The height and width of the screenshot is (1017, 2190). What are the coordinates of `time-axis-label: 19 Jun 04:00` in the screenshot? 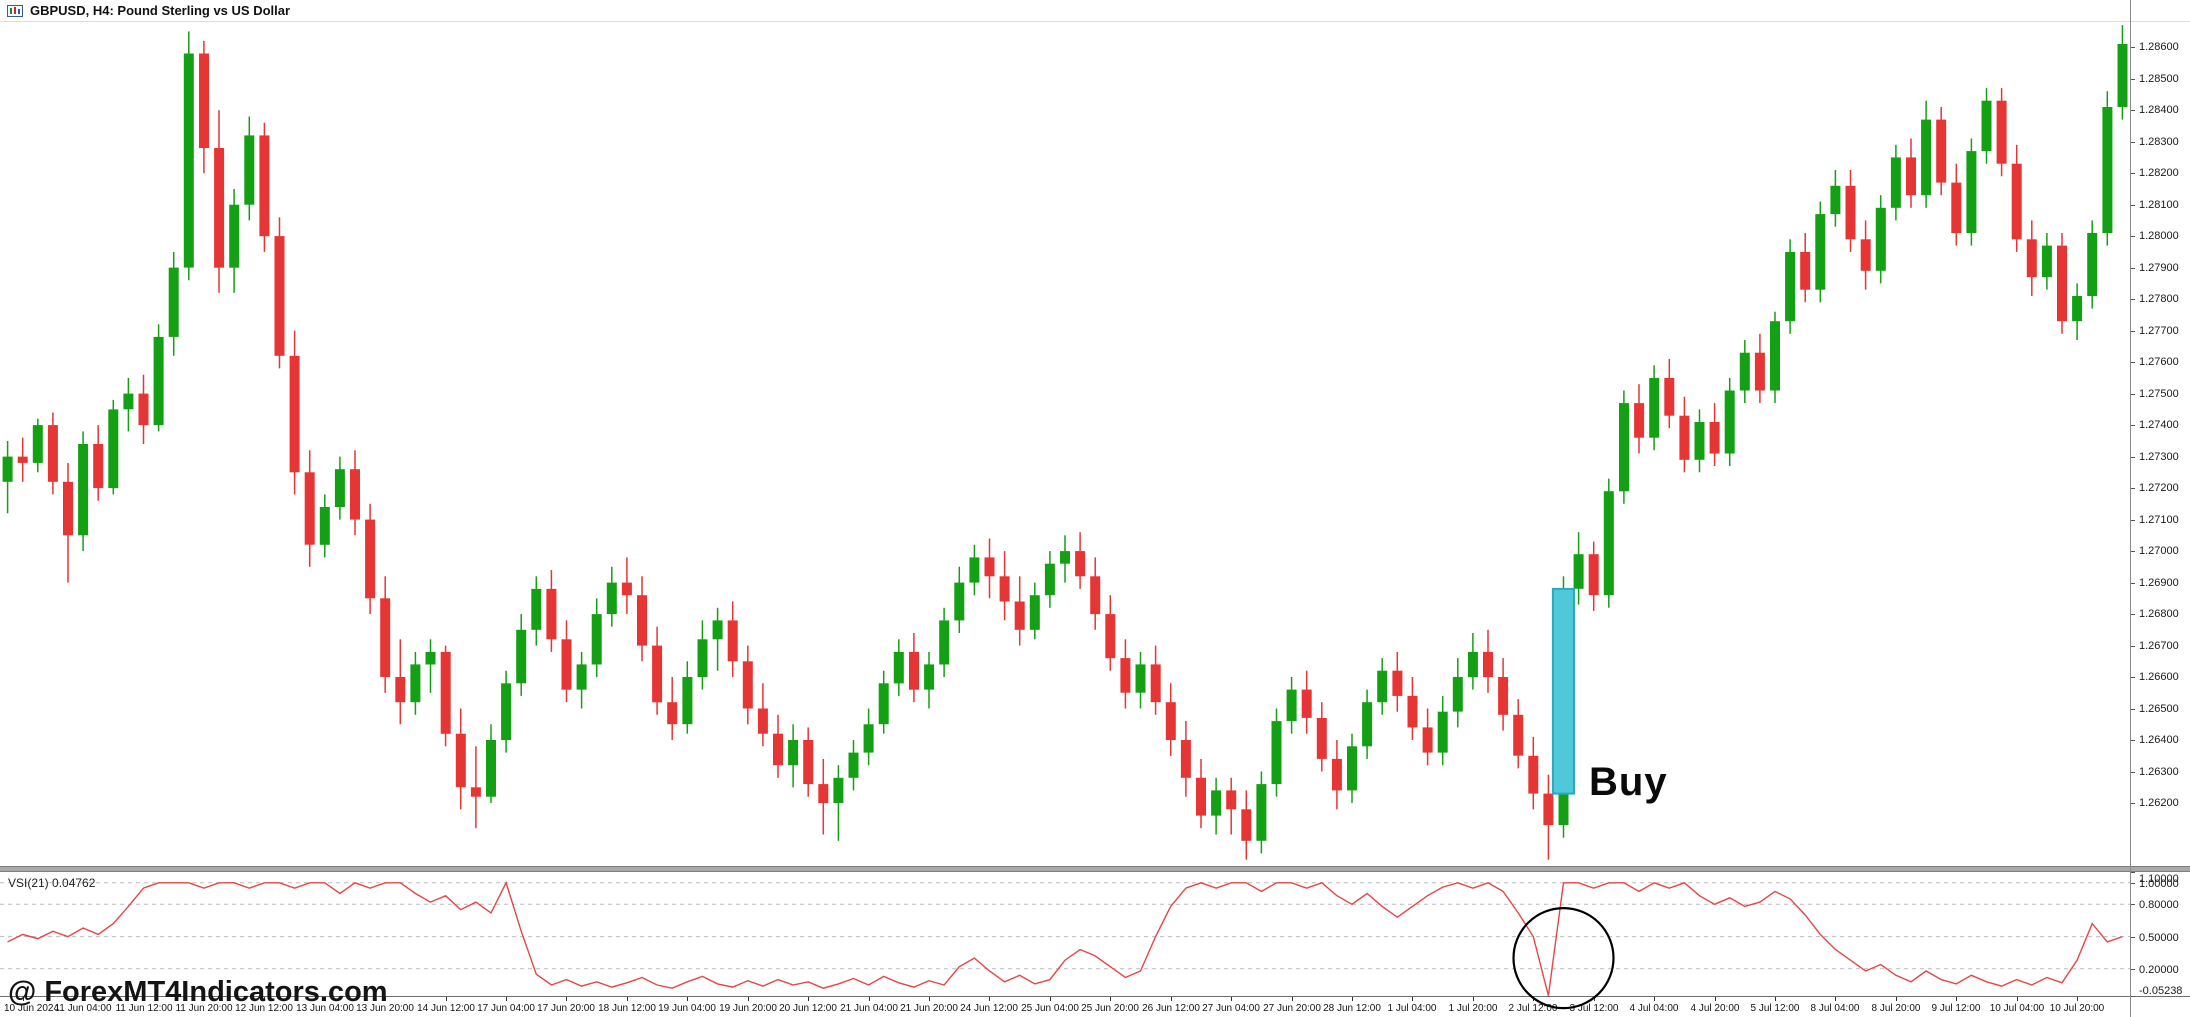 It's located at (687, 1008).